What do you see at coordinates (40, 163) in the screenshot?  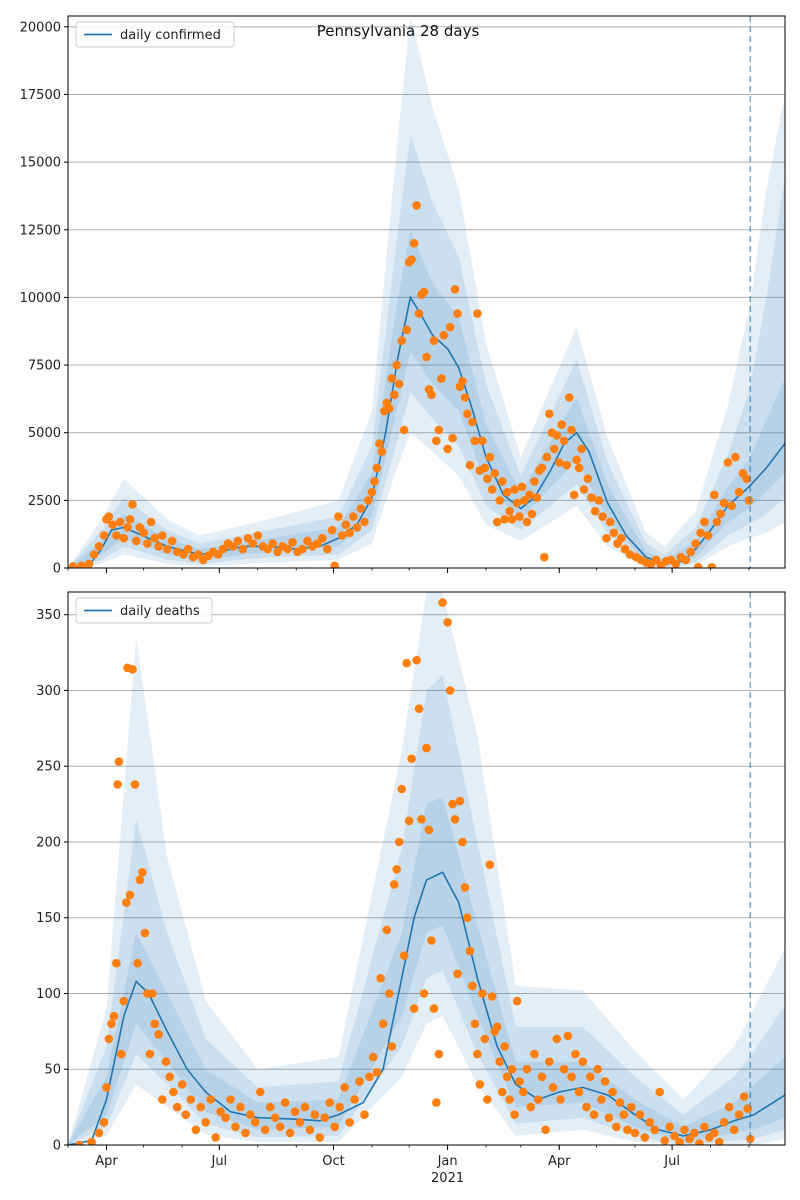 I see `confirmed-ytick-label: 15000` at bounding box center [40, 163].